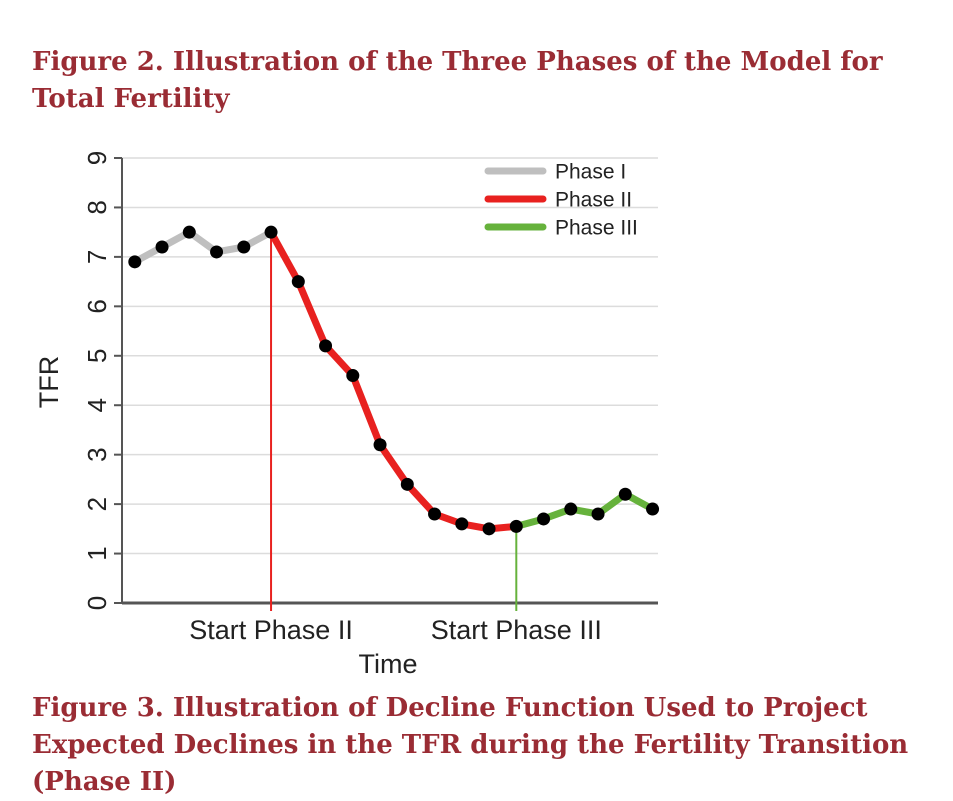  I want to click on y-tick-label: 9, so click(97, 158).